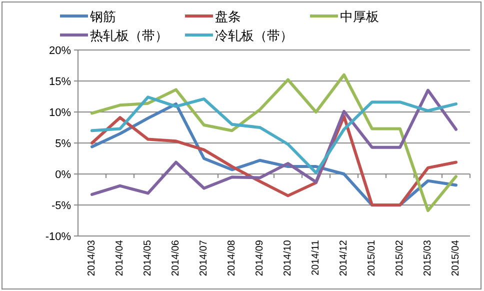 The height and width of the screenshot is (291, 484). What do you see at coordinates (61, 206) in the screenshot?
I see `y-tick-label: -5%` at bounding box center [61, 206].